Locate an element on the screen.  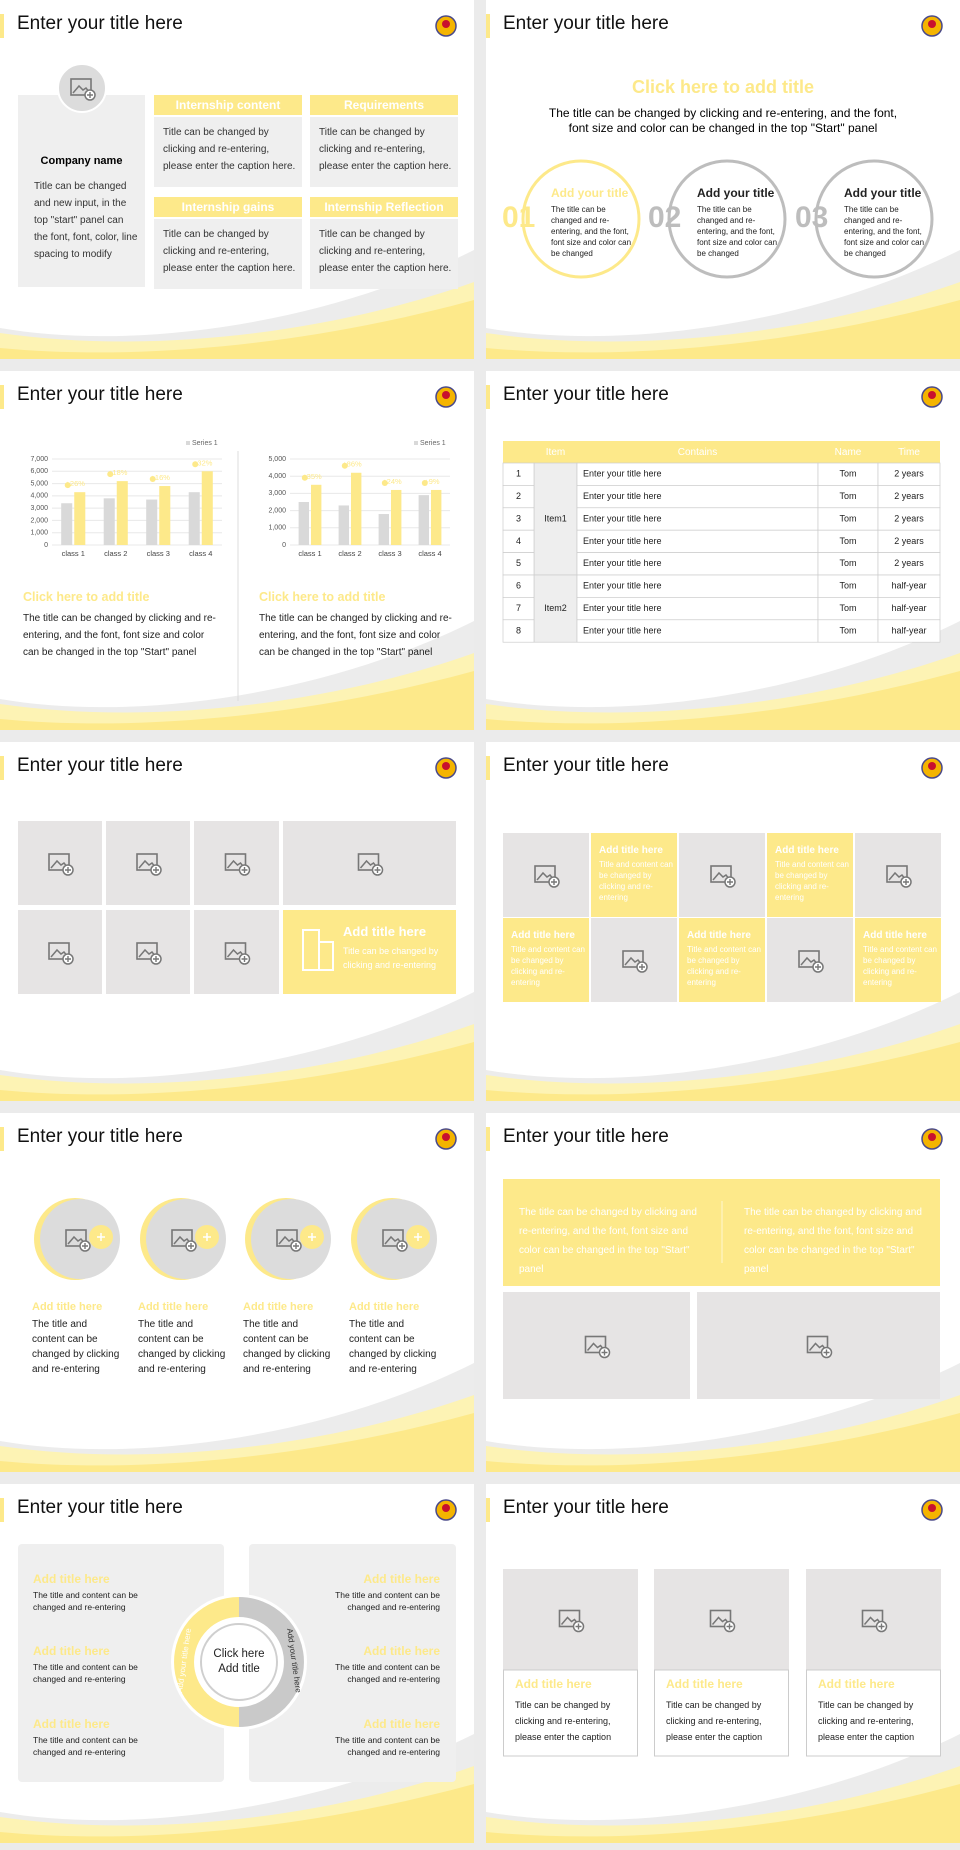
text: Click here Add title is located at coordinates (239, 1661).